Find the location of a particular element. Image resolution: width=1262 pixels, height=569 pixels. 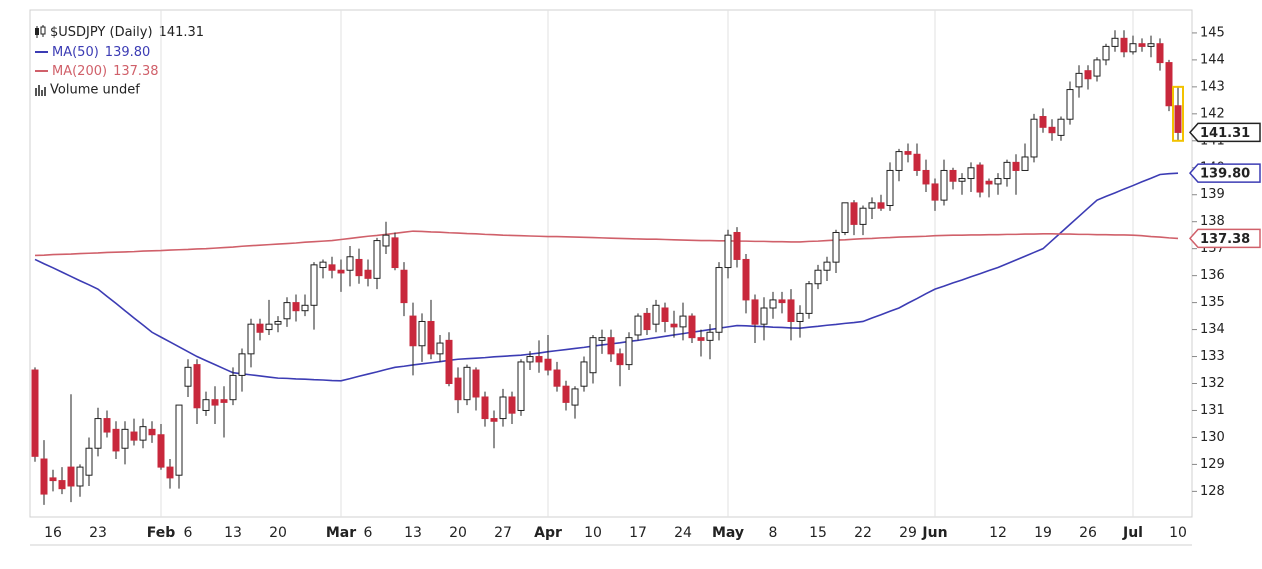

x-tick-label: Feb is located at coordinates (161, 533).